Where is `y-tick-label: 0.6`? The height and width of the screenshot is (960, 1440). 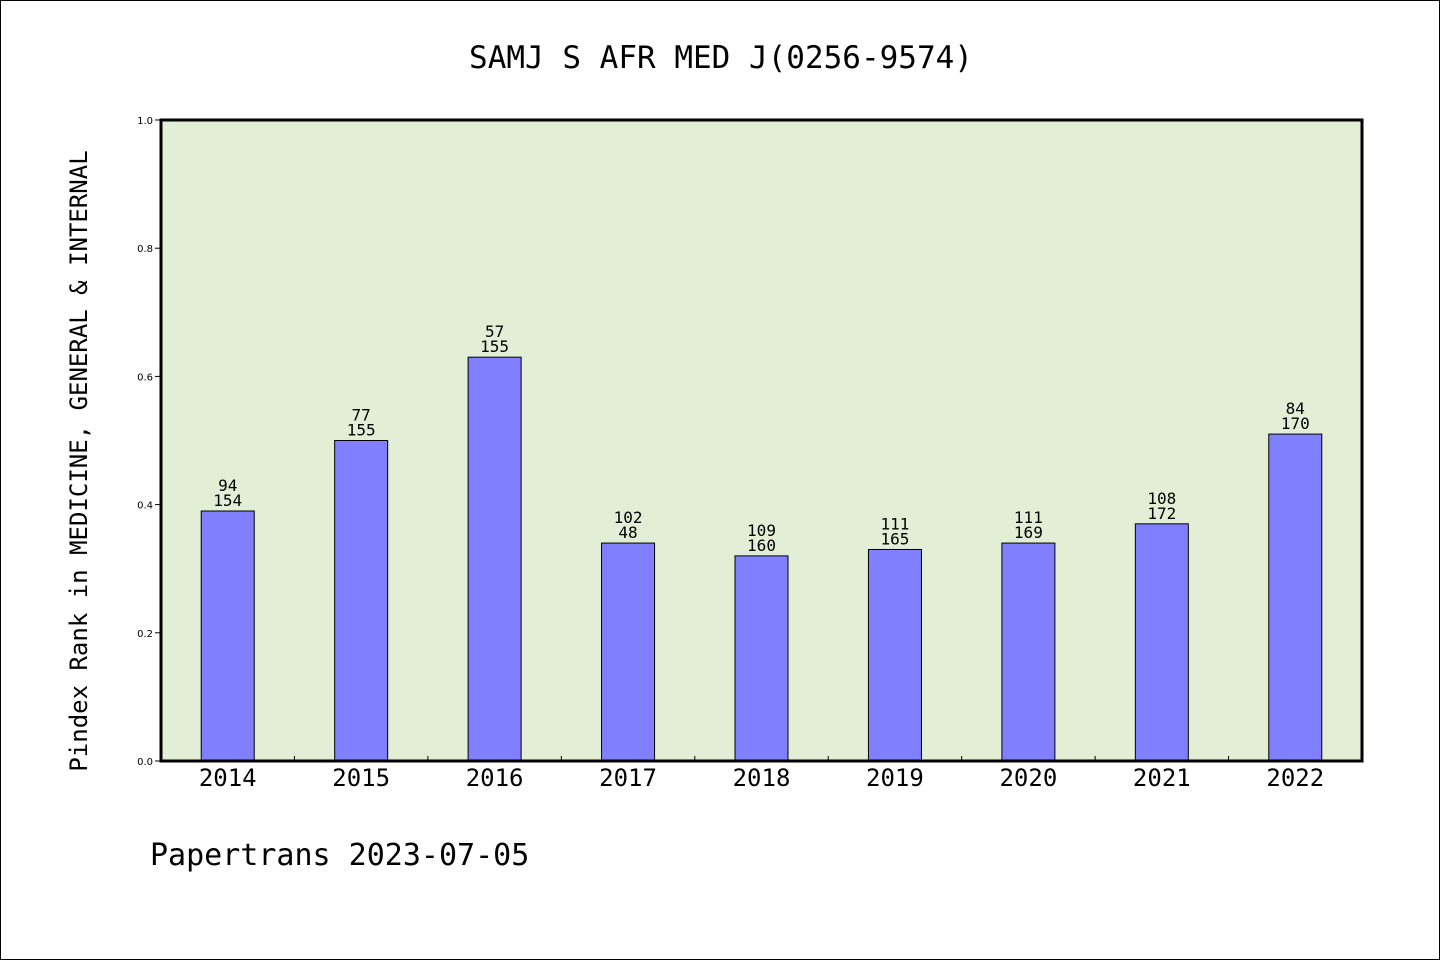 y-tick-label: 0.6 is located at coordinates (145, 377).